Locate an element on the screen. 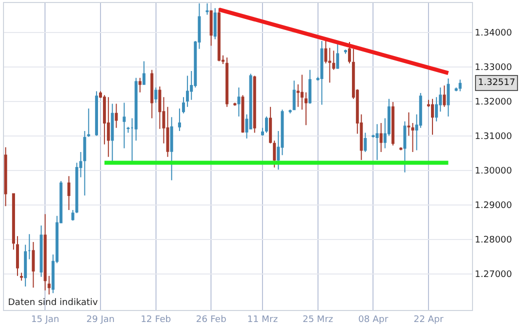 The image size is (530, 326). y-tick-label: 1.33000 is located at coordinates (493, 67).